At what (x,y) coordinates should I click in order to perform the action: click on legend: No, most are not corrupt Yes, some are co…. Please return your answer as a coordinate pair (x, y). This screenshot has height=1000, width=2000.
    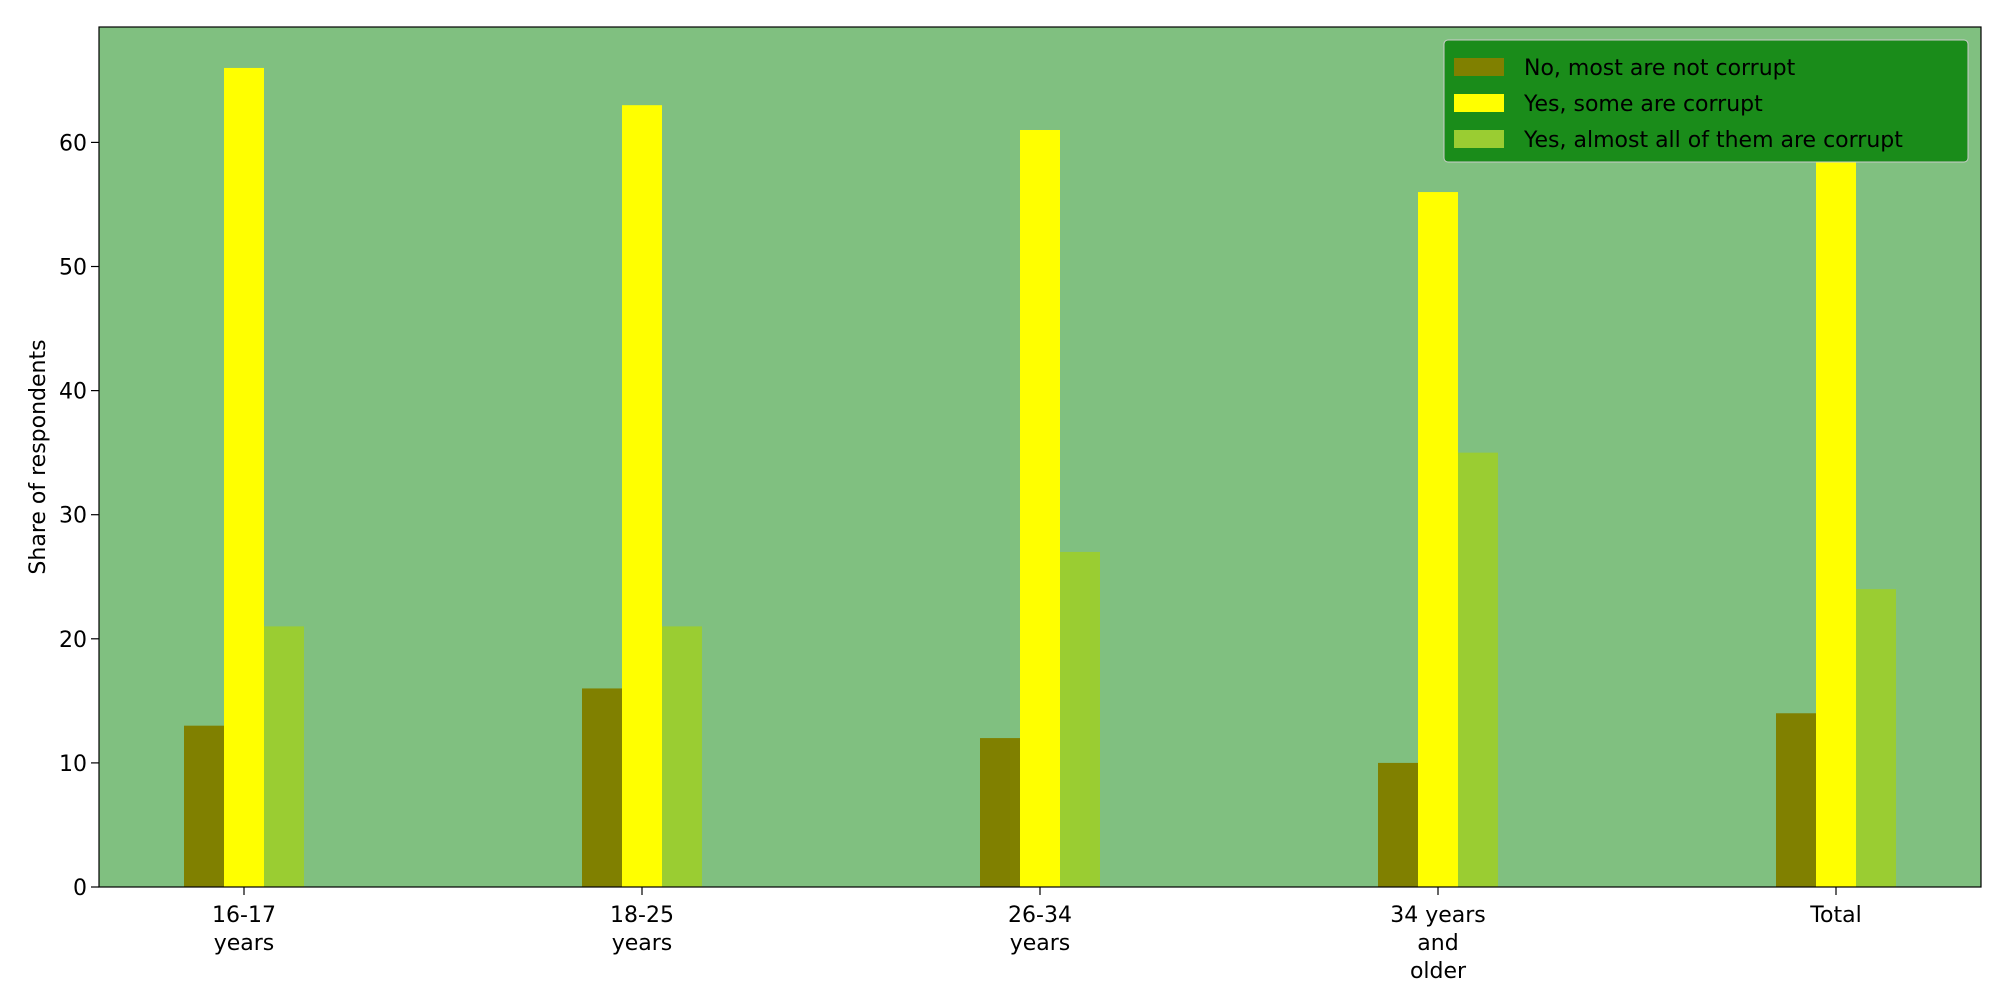
    Looking at the image, I should click on (1706, 101).